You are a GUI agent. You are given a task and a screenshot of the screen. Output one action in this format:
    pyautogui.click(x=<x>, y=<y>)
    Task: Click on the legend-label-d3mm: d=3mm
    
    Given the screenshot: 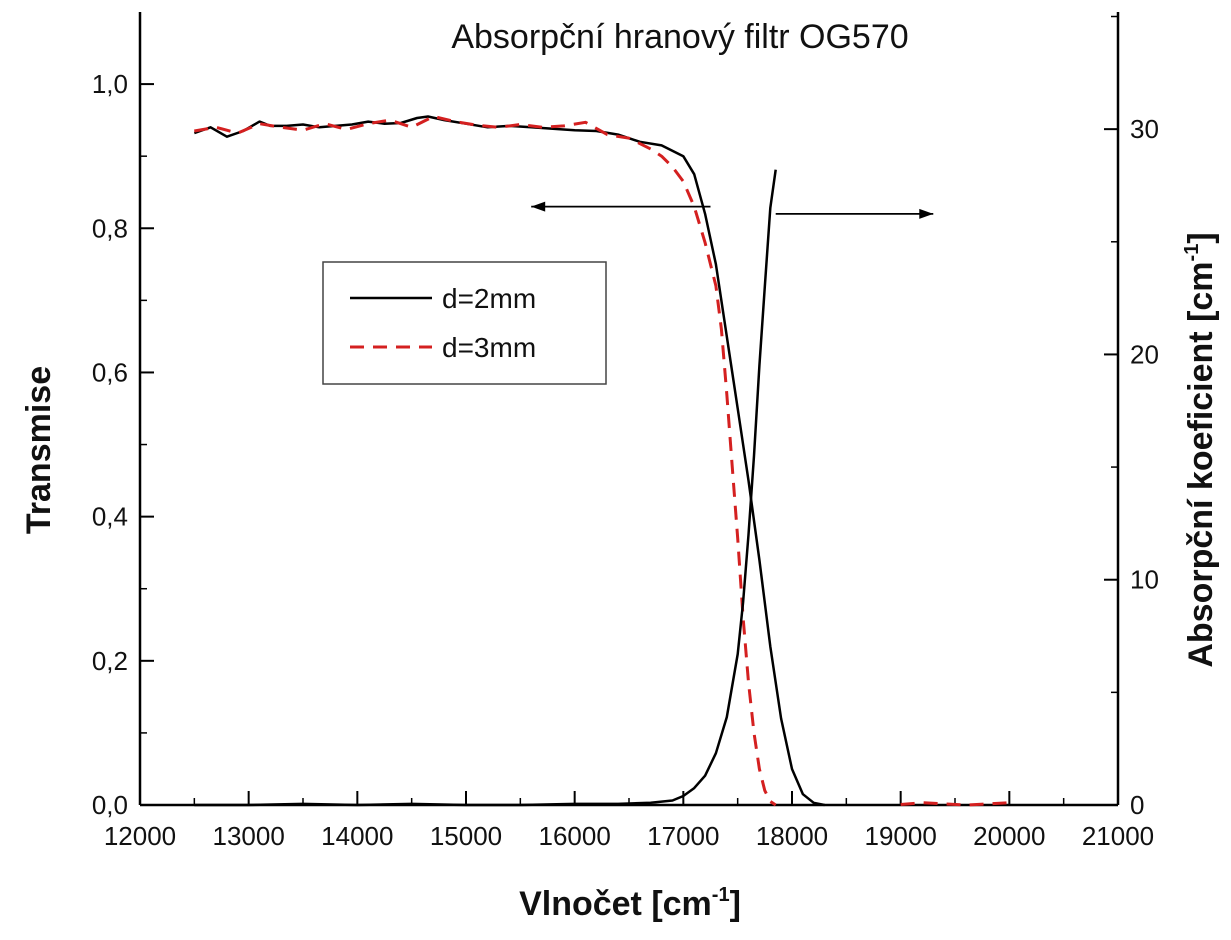 What is the action you would take?
    pyautogui.click(x=489, y=347)
    